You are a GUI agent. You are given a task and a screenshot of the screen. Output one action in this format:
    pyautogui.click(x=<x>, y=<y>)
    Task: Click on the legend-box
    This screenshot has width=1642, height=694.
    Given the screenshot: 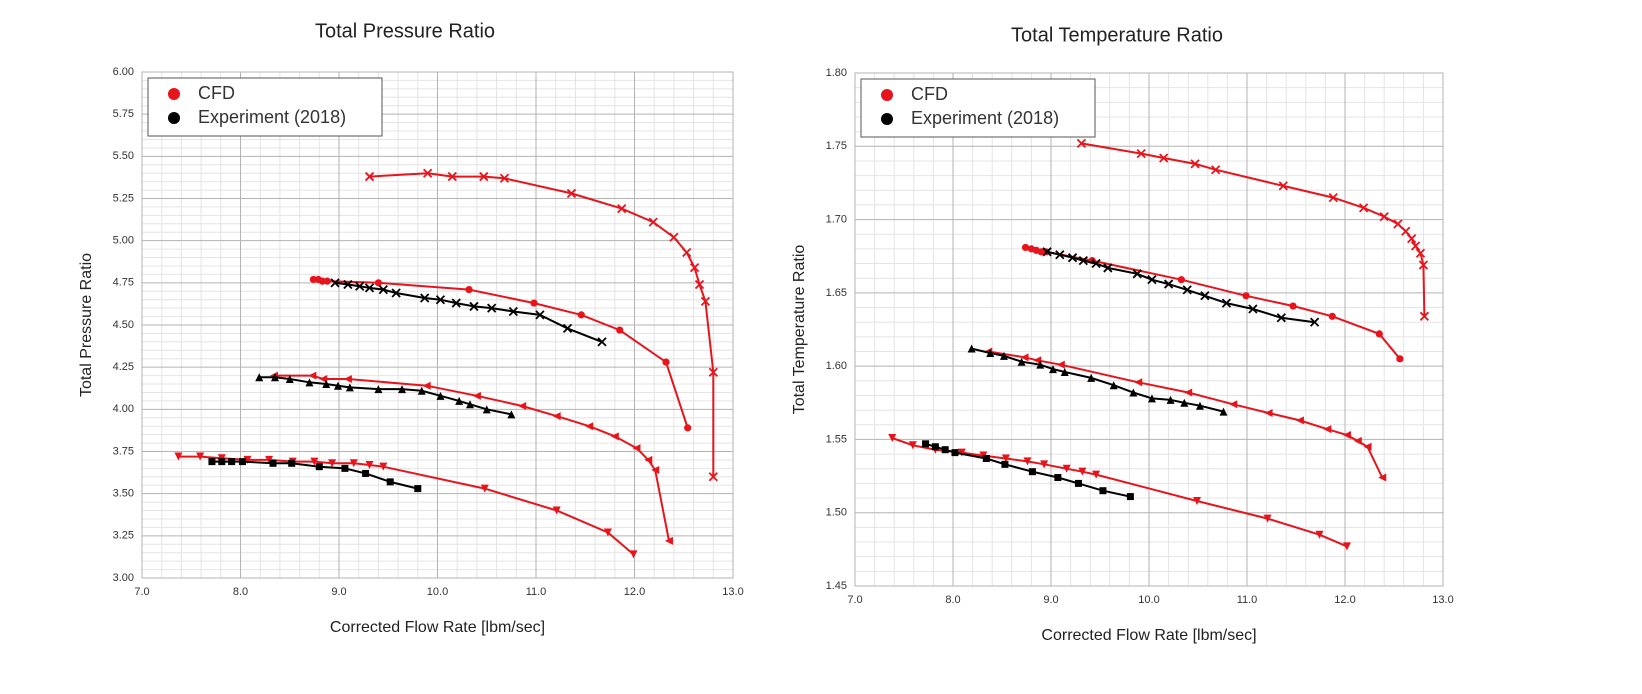 What is the action you would take?
    pyautogui.click(x=978, y=108)
    